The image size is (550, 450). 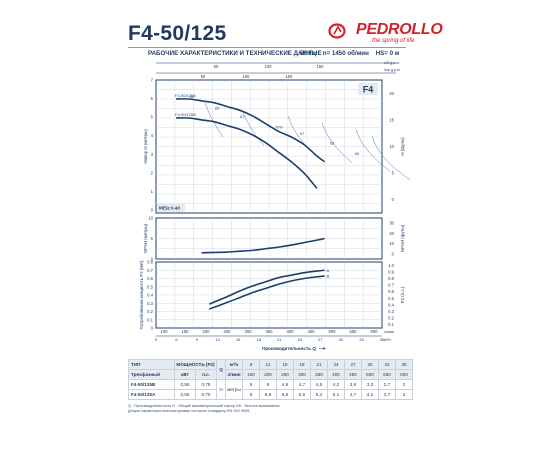 I want to click on m3h-tick-label: 30, so click(x=341, y=339).